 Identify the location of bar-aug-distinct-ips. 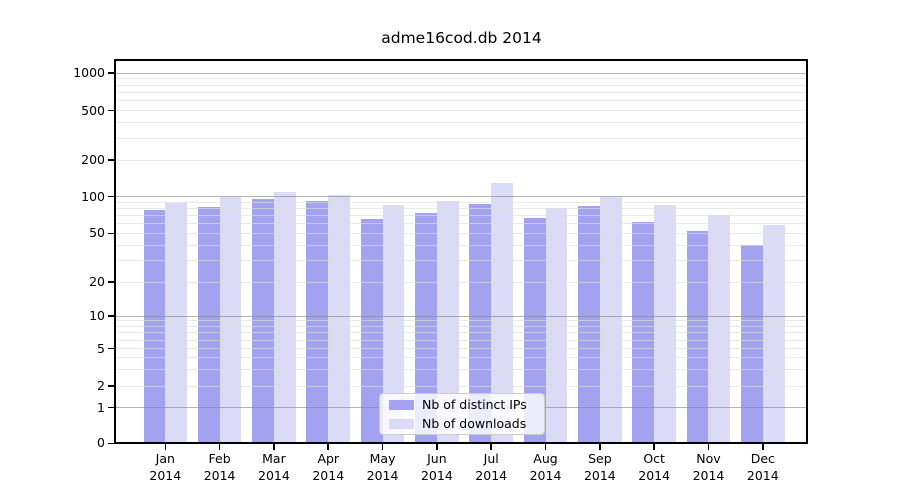
(534, 330).